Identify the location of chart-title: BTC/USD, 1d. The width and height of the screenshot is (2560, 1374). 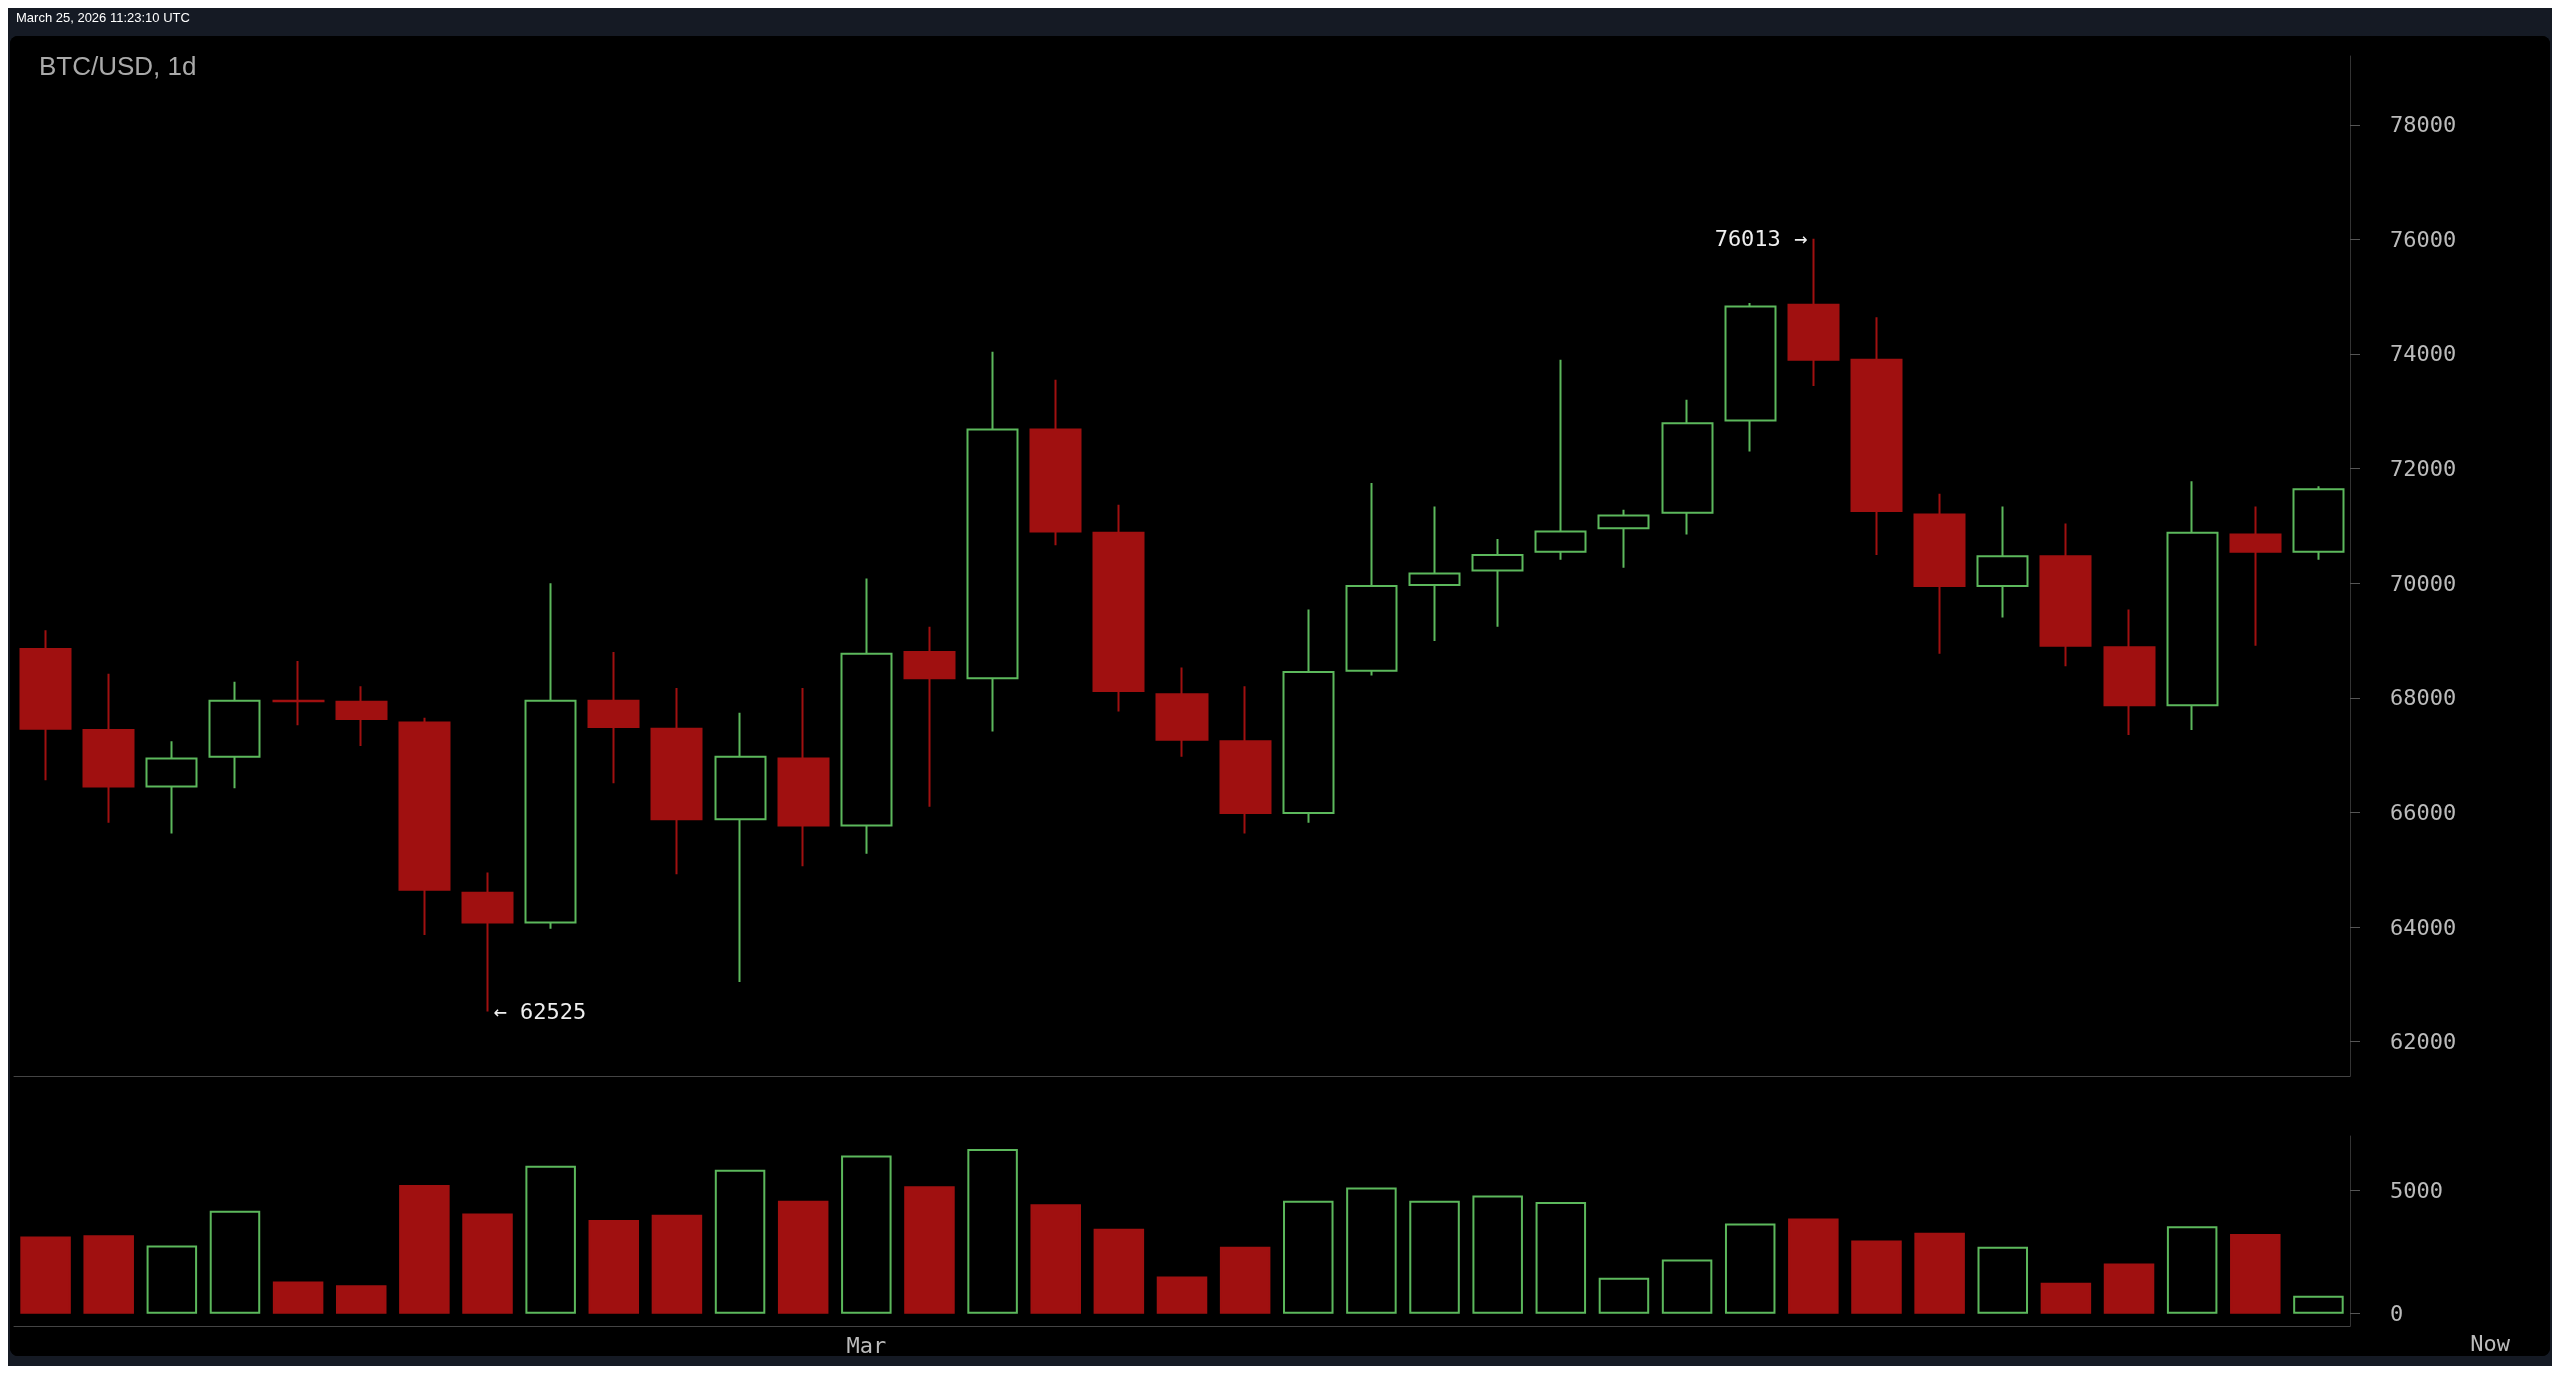
(118, 66).